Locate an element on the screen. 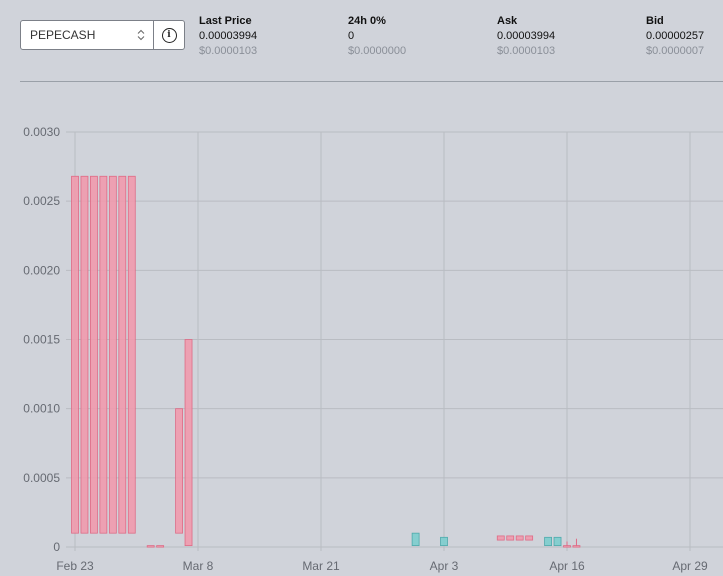  x-tick-label: Apr 29 is located at coordinates (690, 566).